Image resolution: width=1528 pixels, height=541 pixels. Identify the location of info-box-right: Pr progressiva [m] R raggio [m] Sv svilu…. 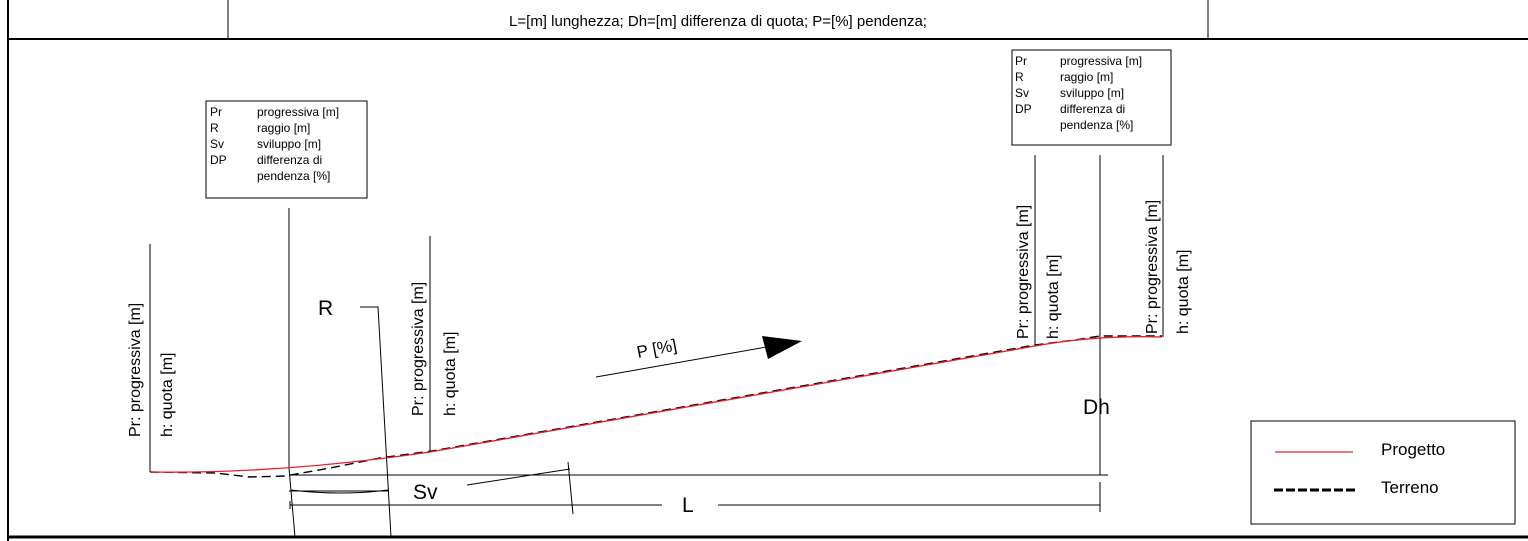
(1091, 97).